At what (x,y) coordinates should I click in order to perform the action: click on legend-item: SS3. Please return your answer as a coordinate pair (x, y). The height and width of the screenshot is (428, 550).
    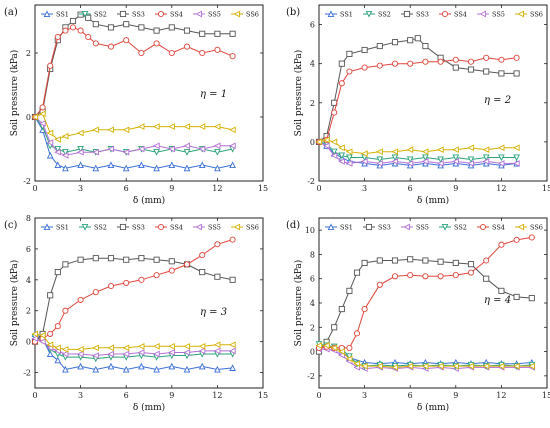
    Looking at the image, I should click on (131, 228).